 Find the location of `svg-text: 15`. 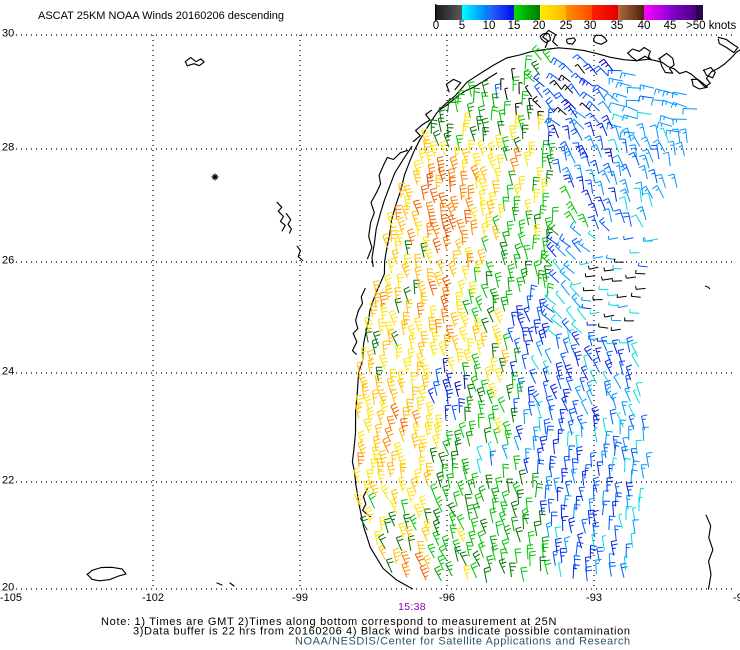

svg-text: 15 is located at coordinates (514, 26).